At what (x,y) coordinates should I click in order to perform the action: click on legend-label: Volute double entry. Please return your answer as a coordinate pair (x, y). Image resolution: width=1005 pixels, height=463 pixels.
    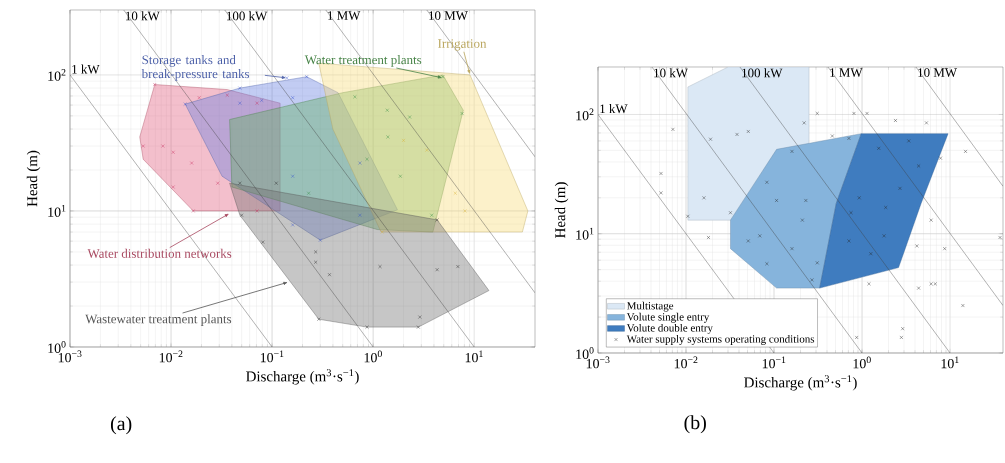
    Looking at the image, I should click on (669, 328).